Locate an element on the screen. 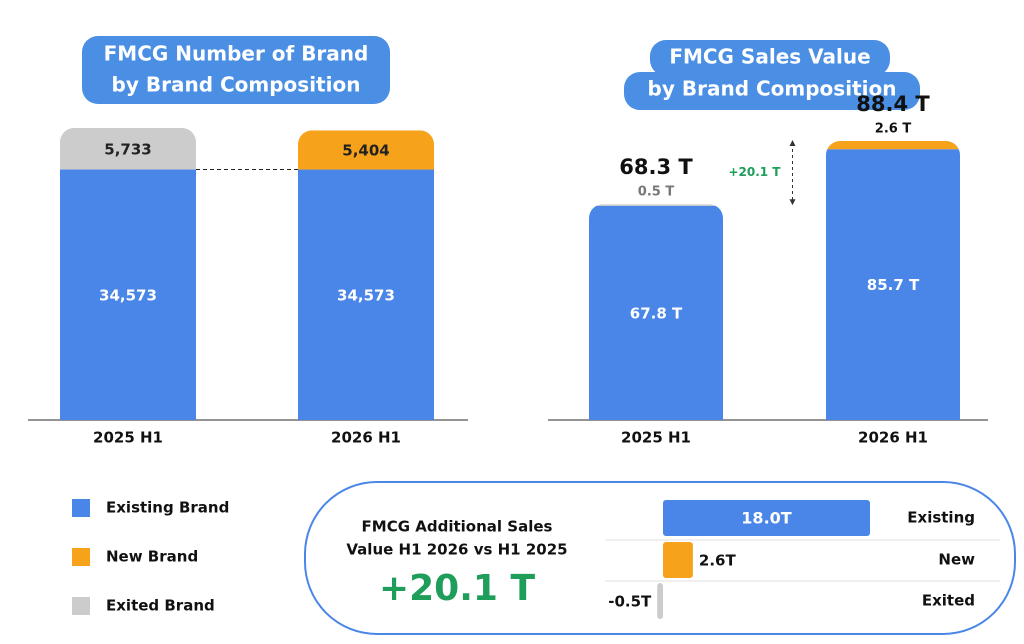  chart-title: FMCG Number of Brand is located at coordinates (236, 54).